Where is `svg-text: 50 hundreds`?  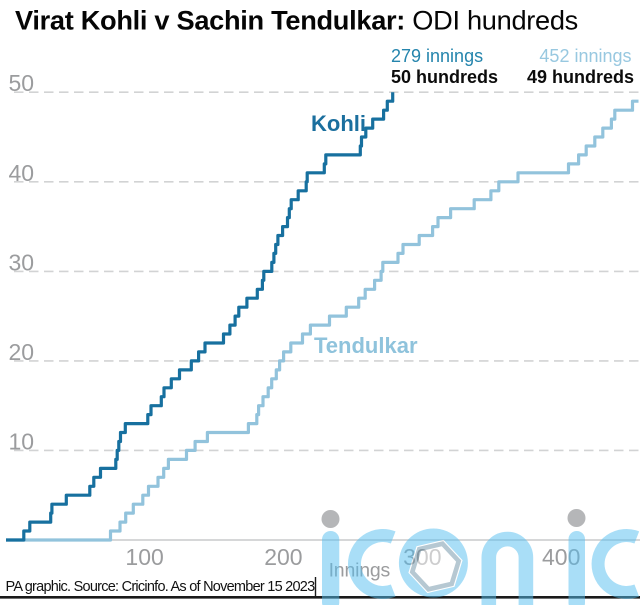 svg-text: 50 hundreds is located at coordinates (444, 77).